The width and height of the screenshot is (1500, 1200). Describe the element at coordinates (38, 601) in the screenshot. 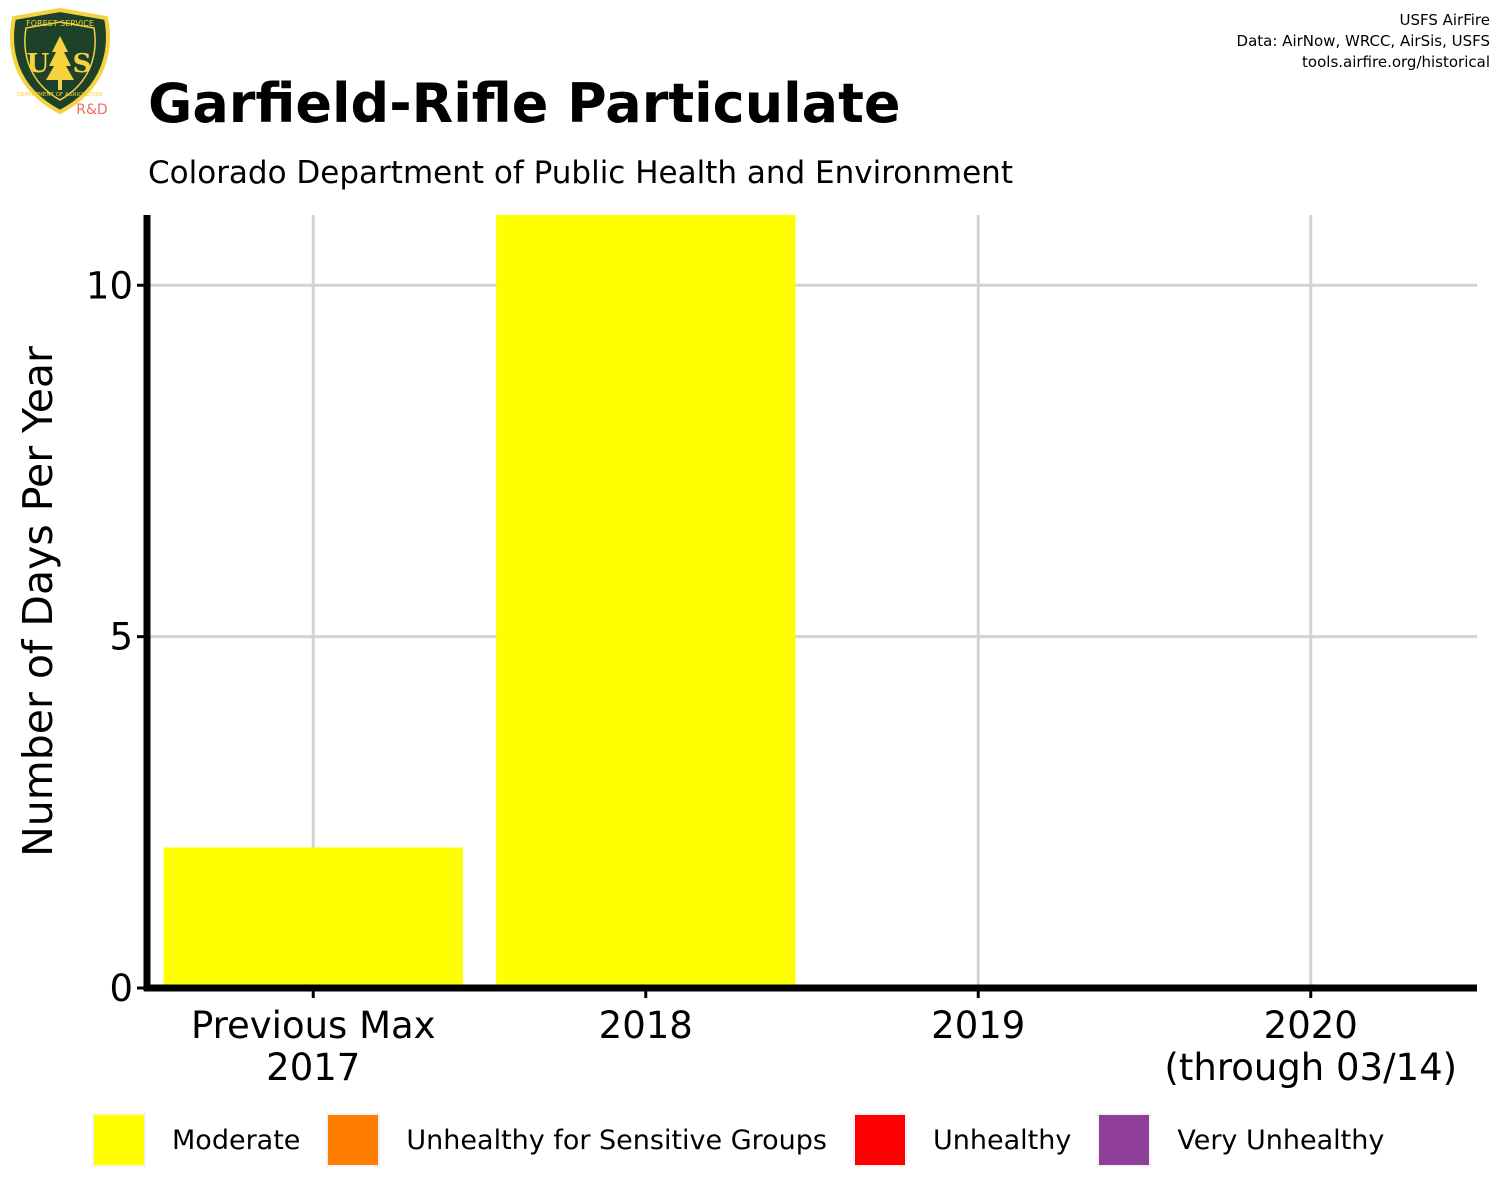

I see `y-axis-label: Number of Days Per Year` at that location.